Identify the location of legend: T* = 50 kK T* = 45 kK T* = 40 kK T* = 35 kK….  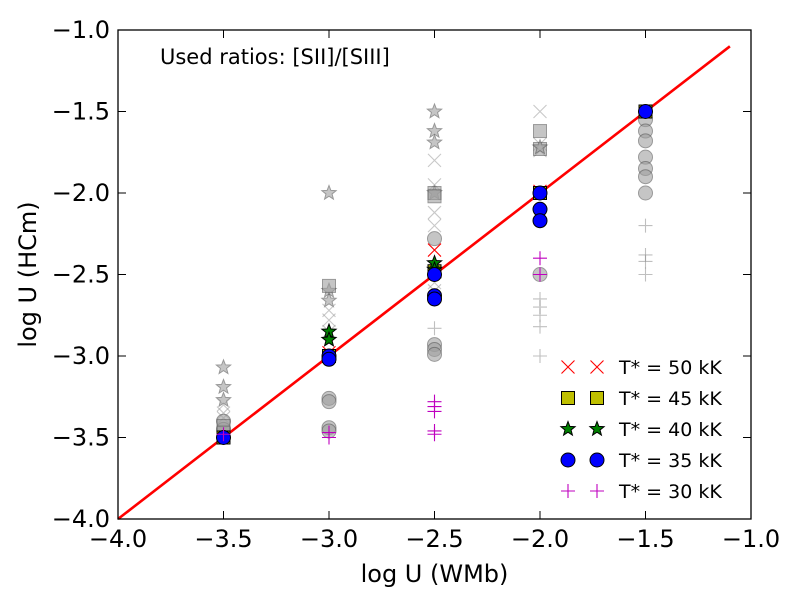
(640, 430).